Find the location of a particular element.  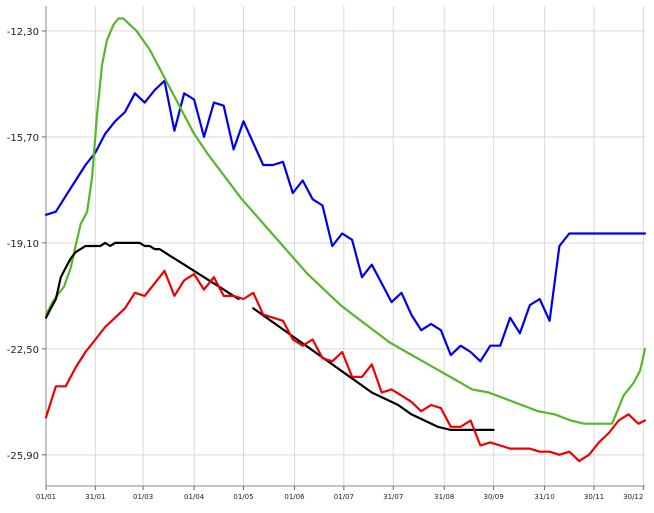

x-tick-label: 01/06 is located at coordinates (294, 497).